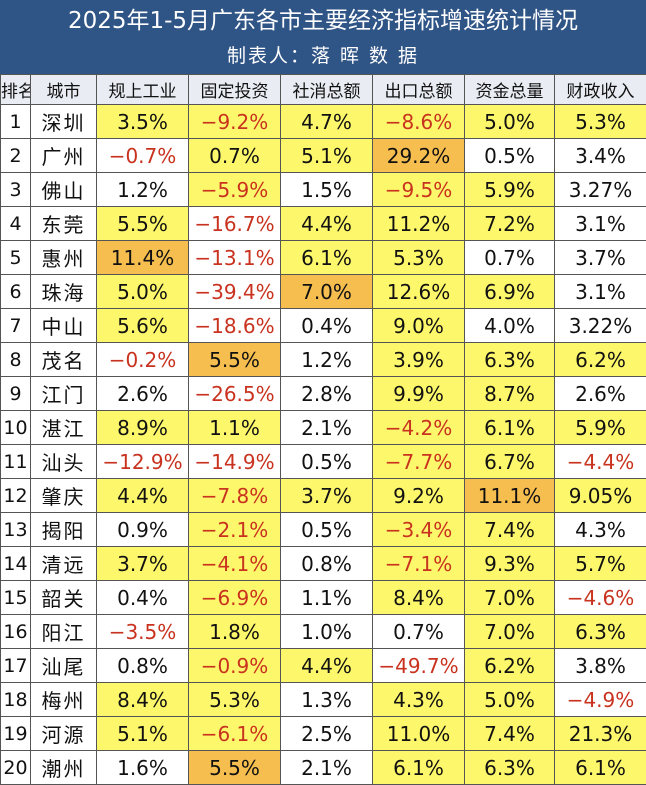  What do you see at coordinates (510, 462) in the screenshot?
I see `value-cell: 6.7%` at bounding box center [510, 462].